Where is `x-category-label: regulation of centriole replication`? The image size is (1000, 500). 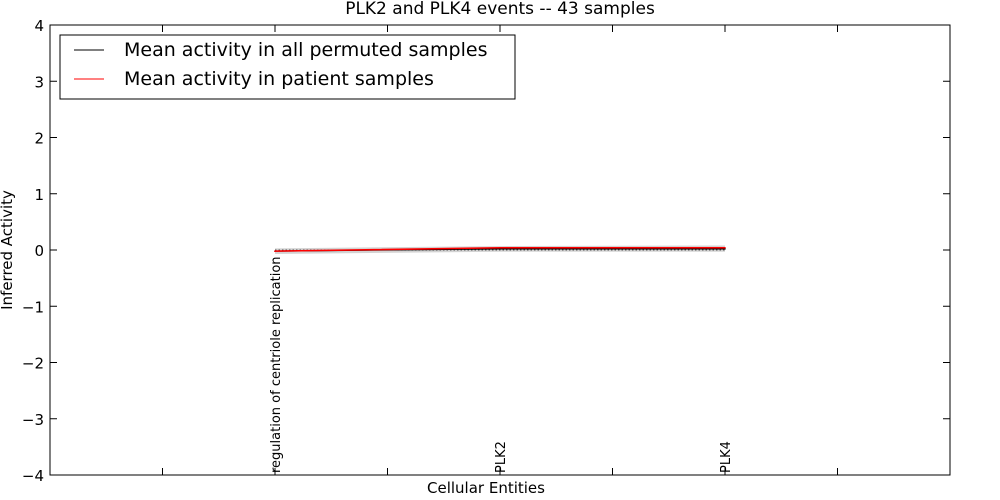
x-category-label: regulation of centriole replication is located at coordinates (276, 364).